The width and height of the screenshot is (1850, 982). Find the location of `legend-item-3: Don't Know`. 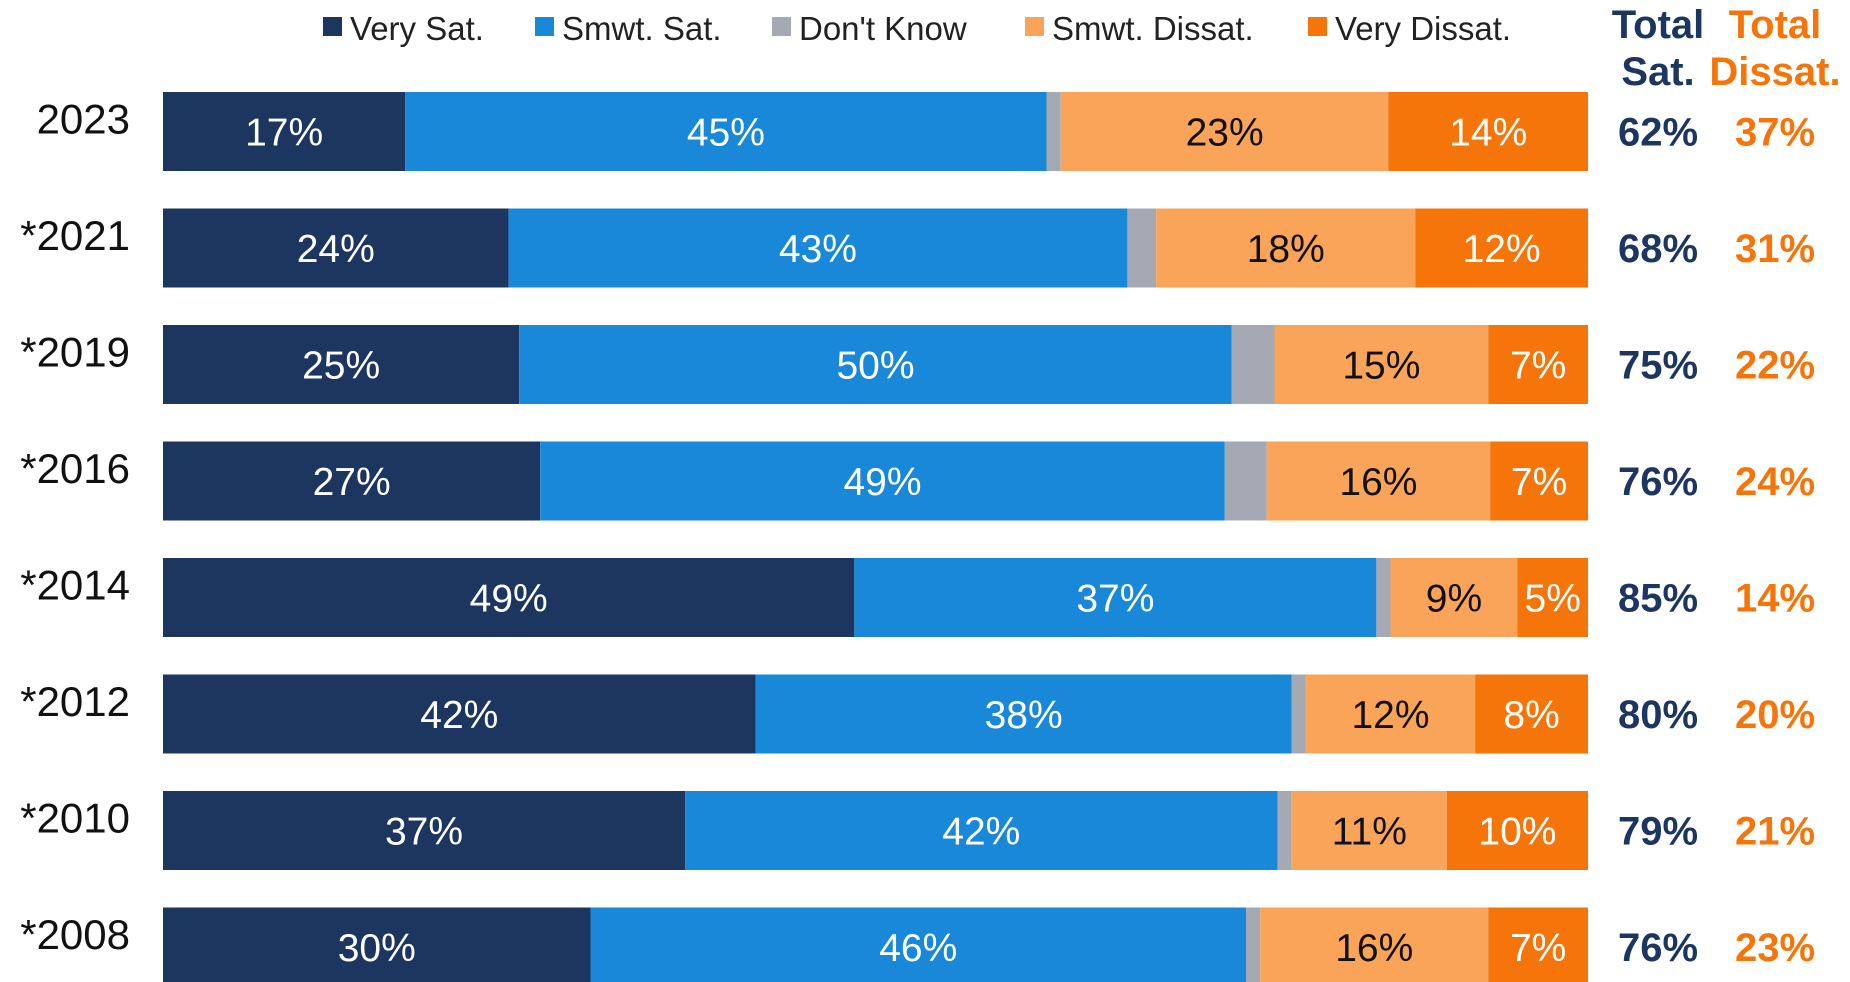

legend-item-3: Don't Know is located at coordinates (869, 28).